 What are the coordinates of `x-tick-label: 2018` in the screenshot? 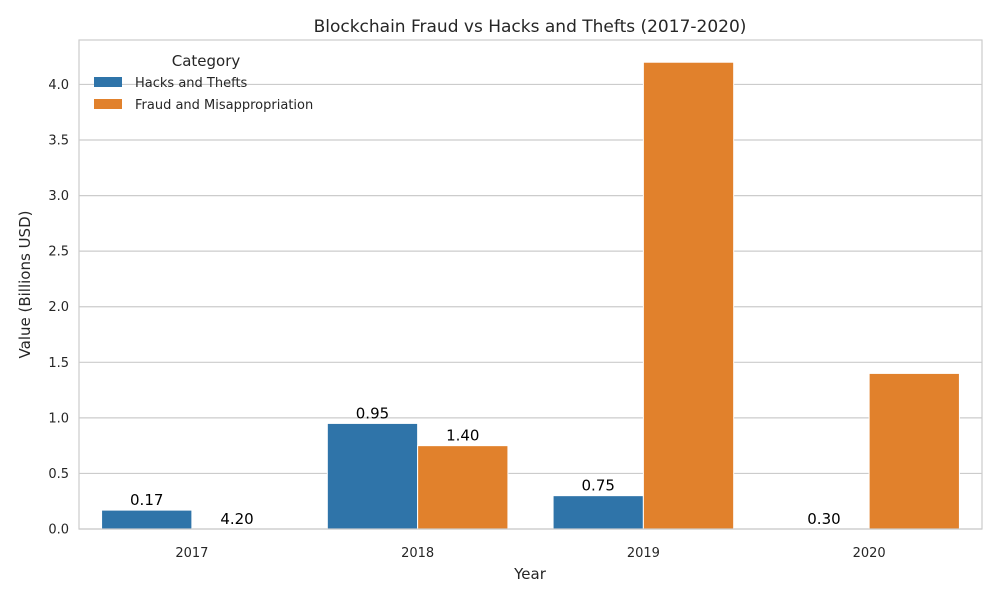 It's located at (417, 553).